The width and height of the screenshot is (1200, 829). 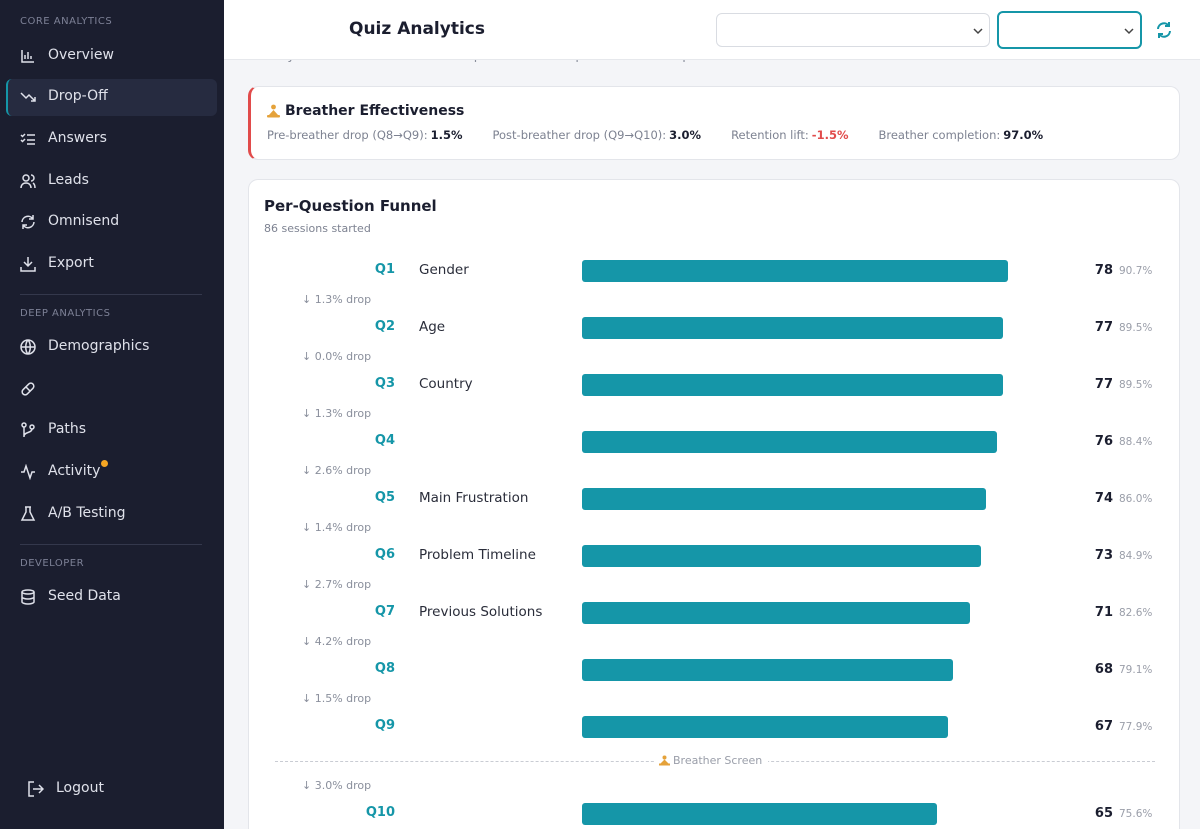 What do you see at coordinates (78, 96) in the screenshot?
I see `nav-item: Drop-Off` at bounding box center [78, 96].